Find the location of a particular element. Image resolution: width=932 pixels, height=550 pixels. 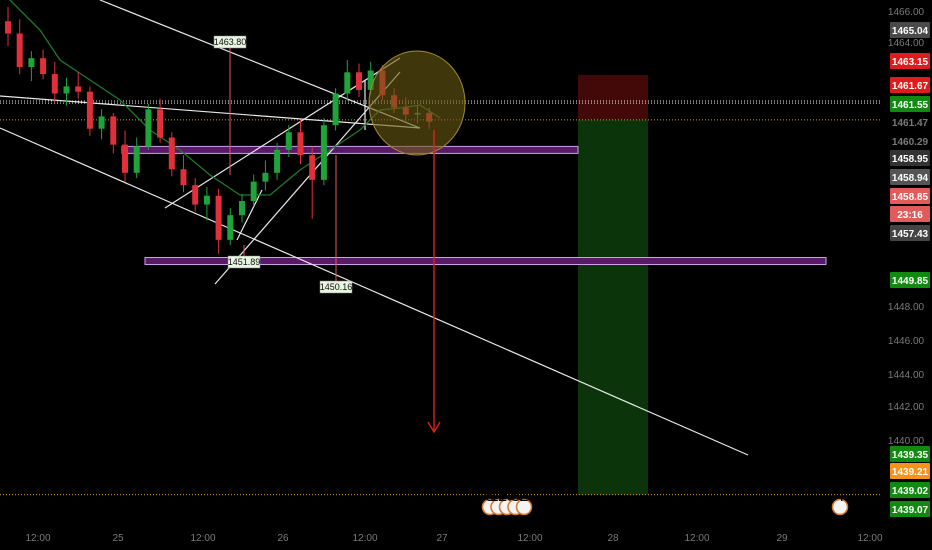

x-axis-background is located at coordinates (466, 536).